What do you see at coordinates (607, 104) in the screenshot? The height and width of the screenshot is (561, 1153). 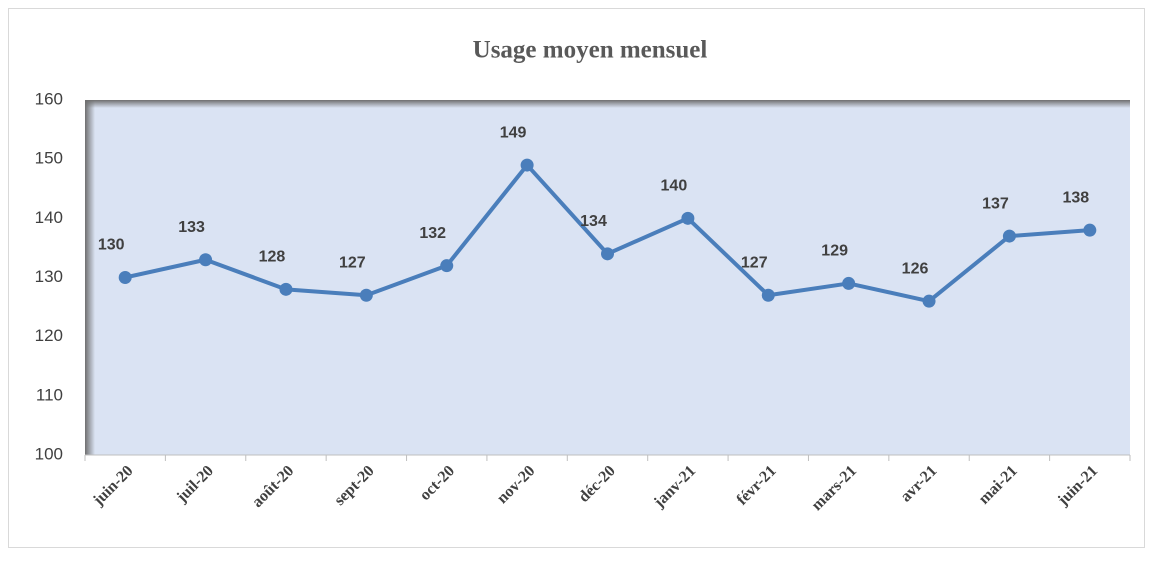 I see `plot-shadow-top` at bounding box center [607, 104].